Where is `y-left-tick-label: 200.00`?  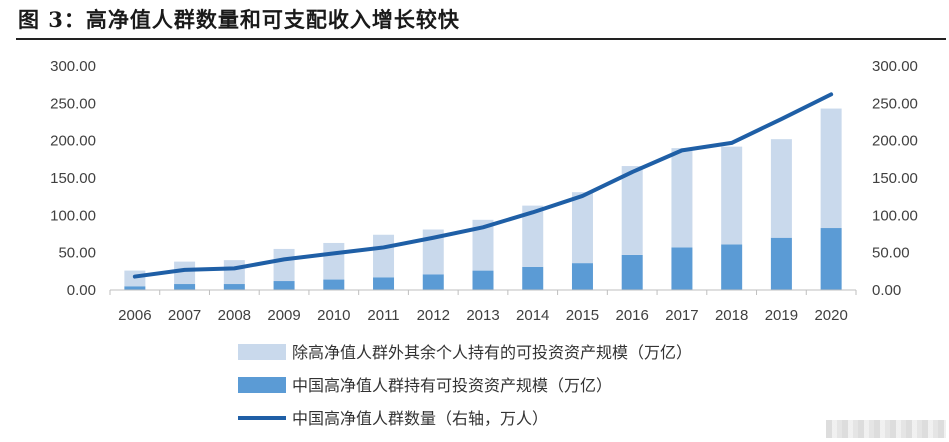
y-left-tick-label: 200.00 is located at coordinates (73, 141).